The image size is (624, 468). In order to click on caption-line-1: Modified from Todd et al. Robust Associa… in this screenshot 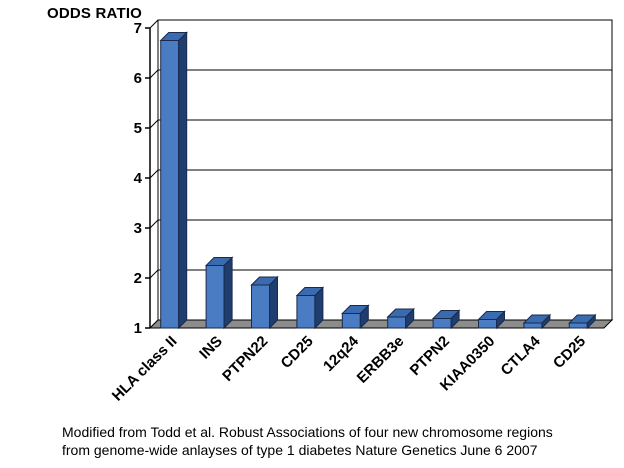, I will do `click(307, 432)`.